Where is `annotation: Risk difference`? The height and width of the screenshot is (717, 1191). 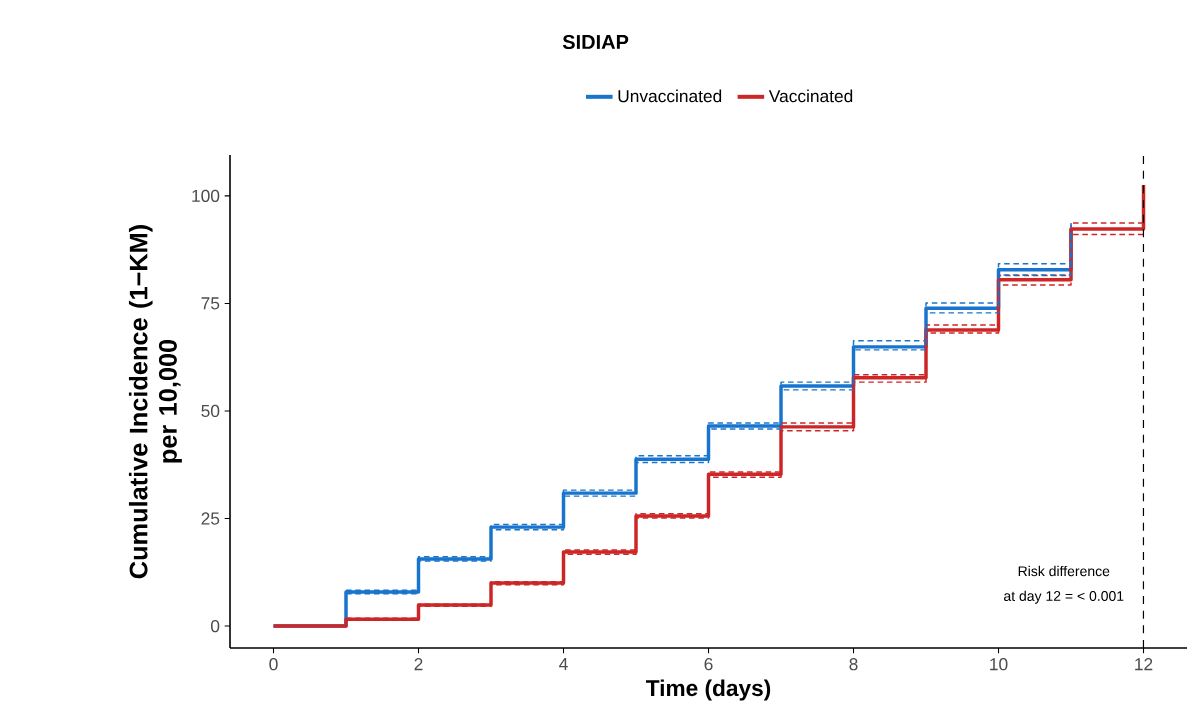 annotation: Risk difference is located at coordinates (1064, 571).